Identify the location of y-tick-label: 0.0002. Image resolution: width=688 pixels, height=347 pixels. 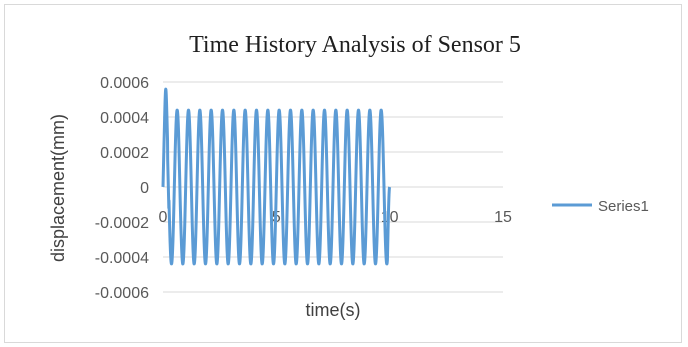
(124, 153).